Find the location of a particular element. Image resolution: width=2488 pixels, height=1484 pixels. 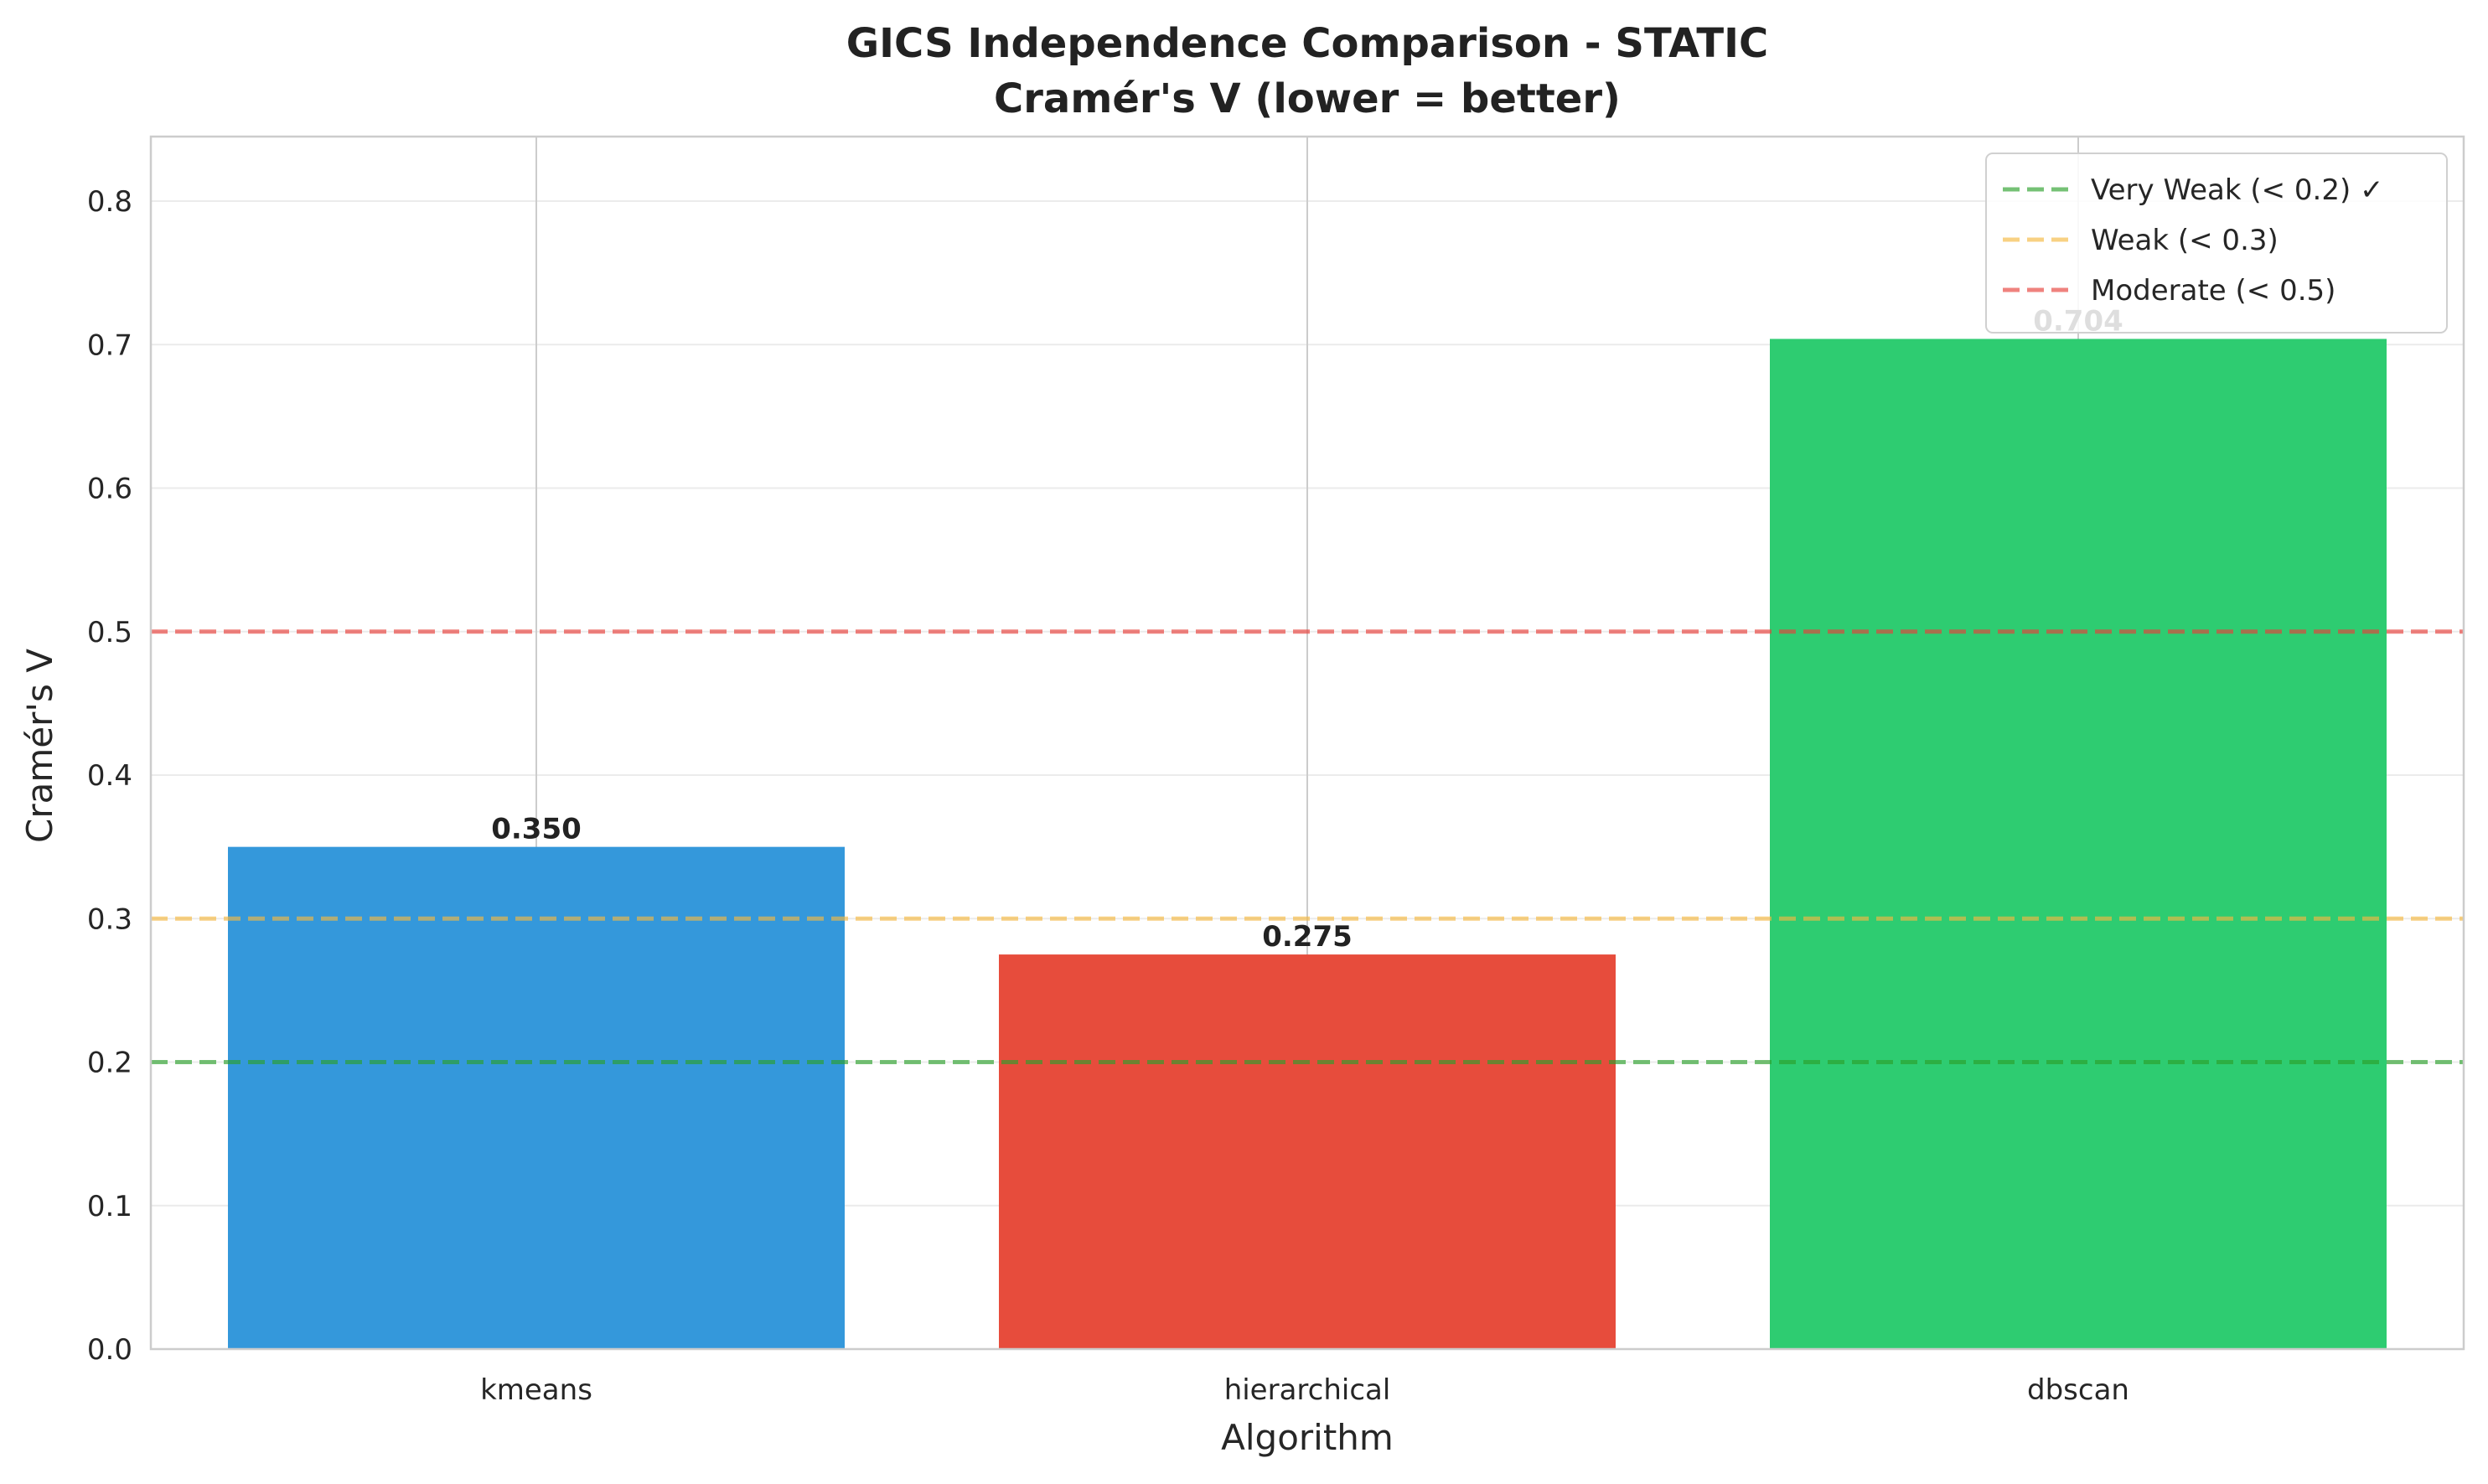

chart-subtitle: Cramér's V (lower = better) is located at coordinates (1307, 99).